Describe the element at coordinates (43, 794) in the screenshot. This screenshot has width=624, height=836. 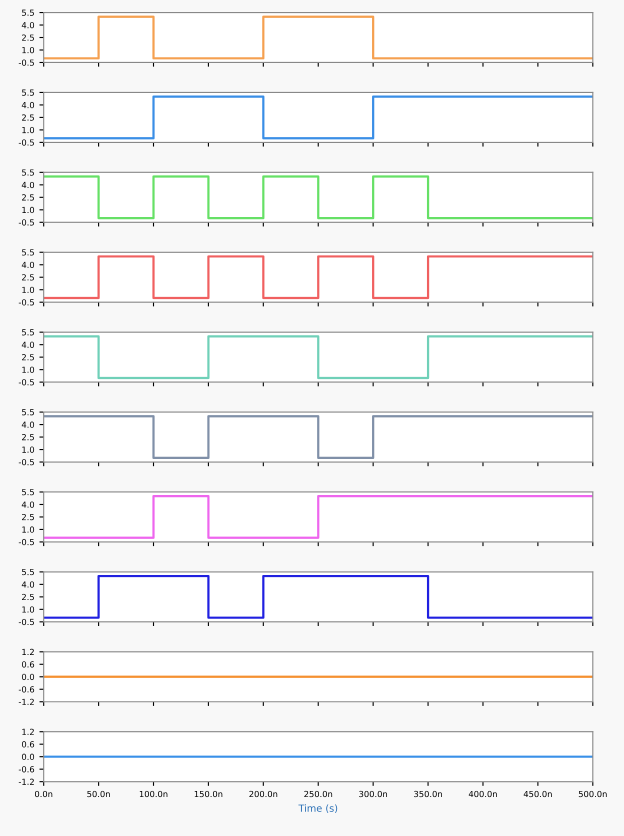
I see `x-tick-label: 0.0n` at that location.